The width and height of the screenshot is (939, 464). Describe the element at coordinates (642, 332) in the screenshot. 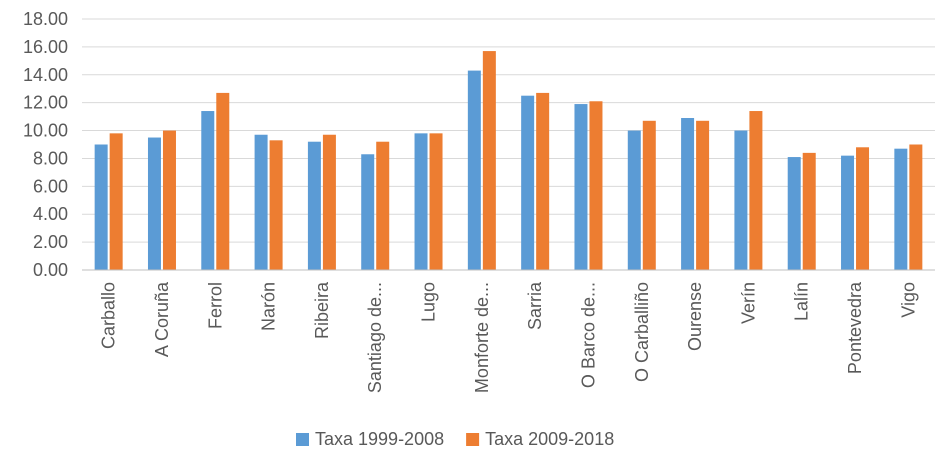

I see `category-label: O Carballiño` at that location.